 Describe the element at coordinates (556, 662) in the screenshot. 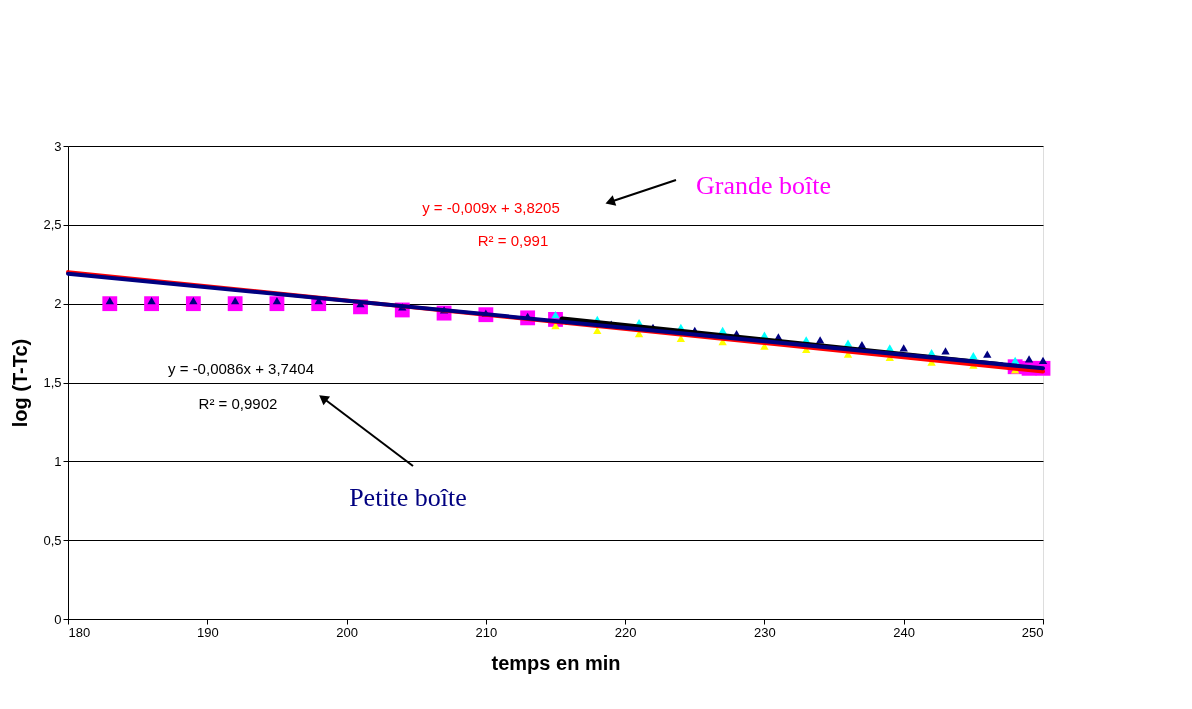

I see `x-axis-title: temps en min` at that location.